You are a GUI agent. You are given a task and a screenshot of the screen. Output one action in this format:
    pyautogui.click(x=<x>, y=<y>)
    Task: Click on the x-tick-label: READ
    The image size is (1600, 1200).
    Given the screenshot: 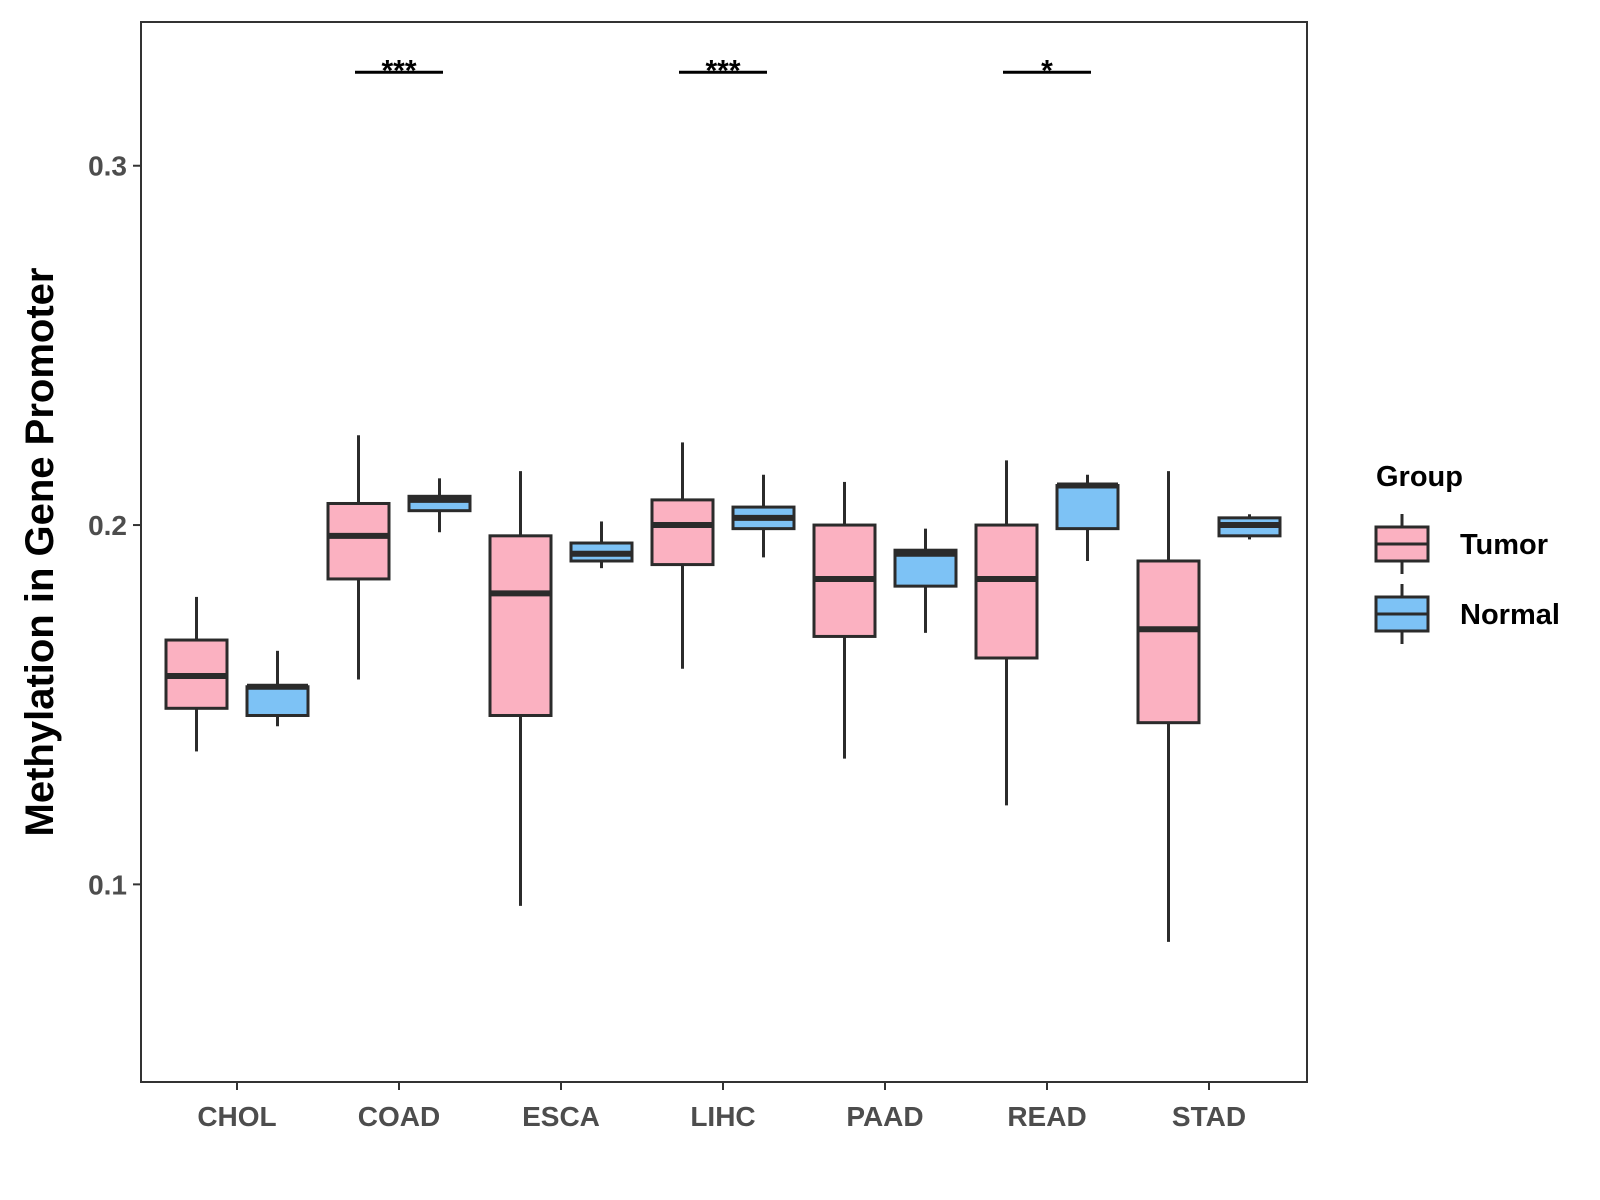 What is the action you would take?
    pyautogui.click(x=1046, y=1116)
    